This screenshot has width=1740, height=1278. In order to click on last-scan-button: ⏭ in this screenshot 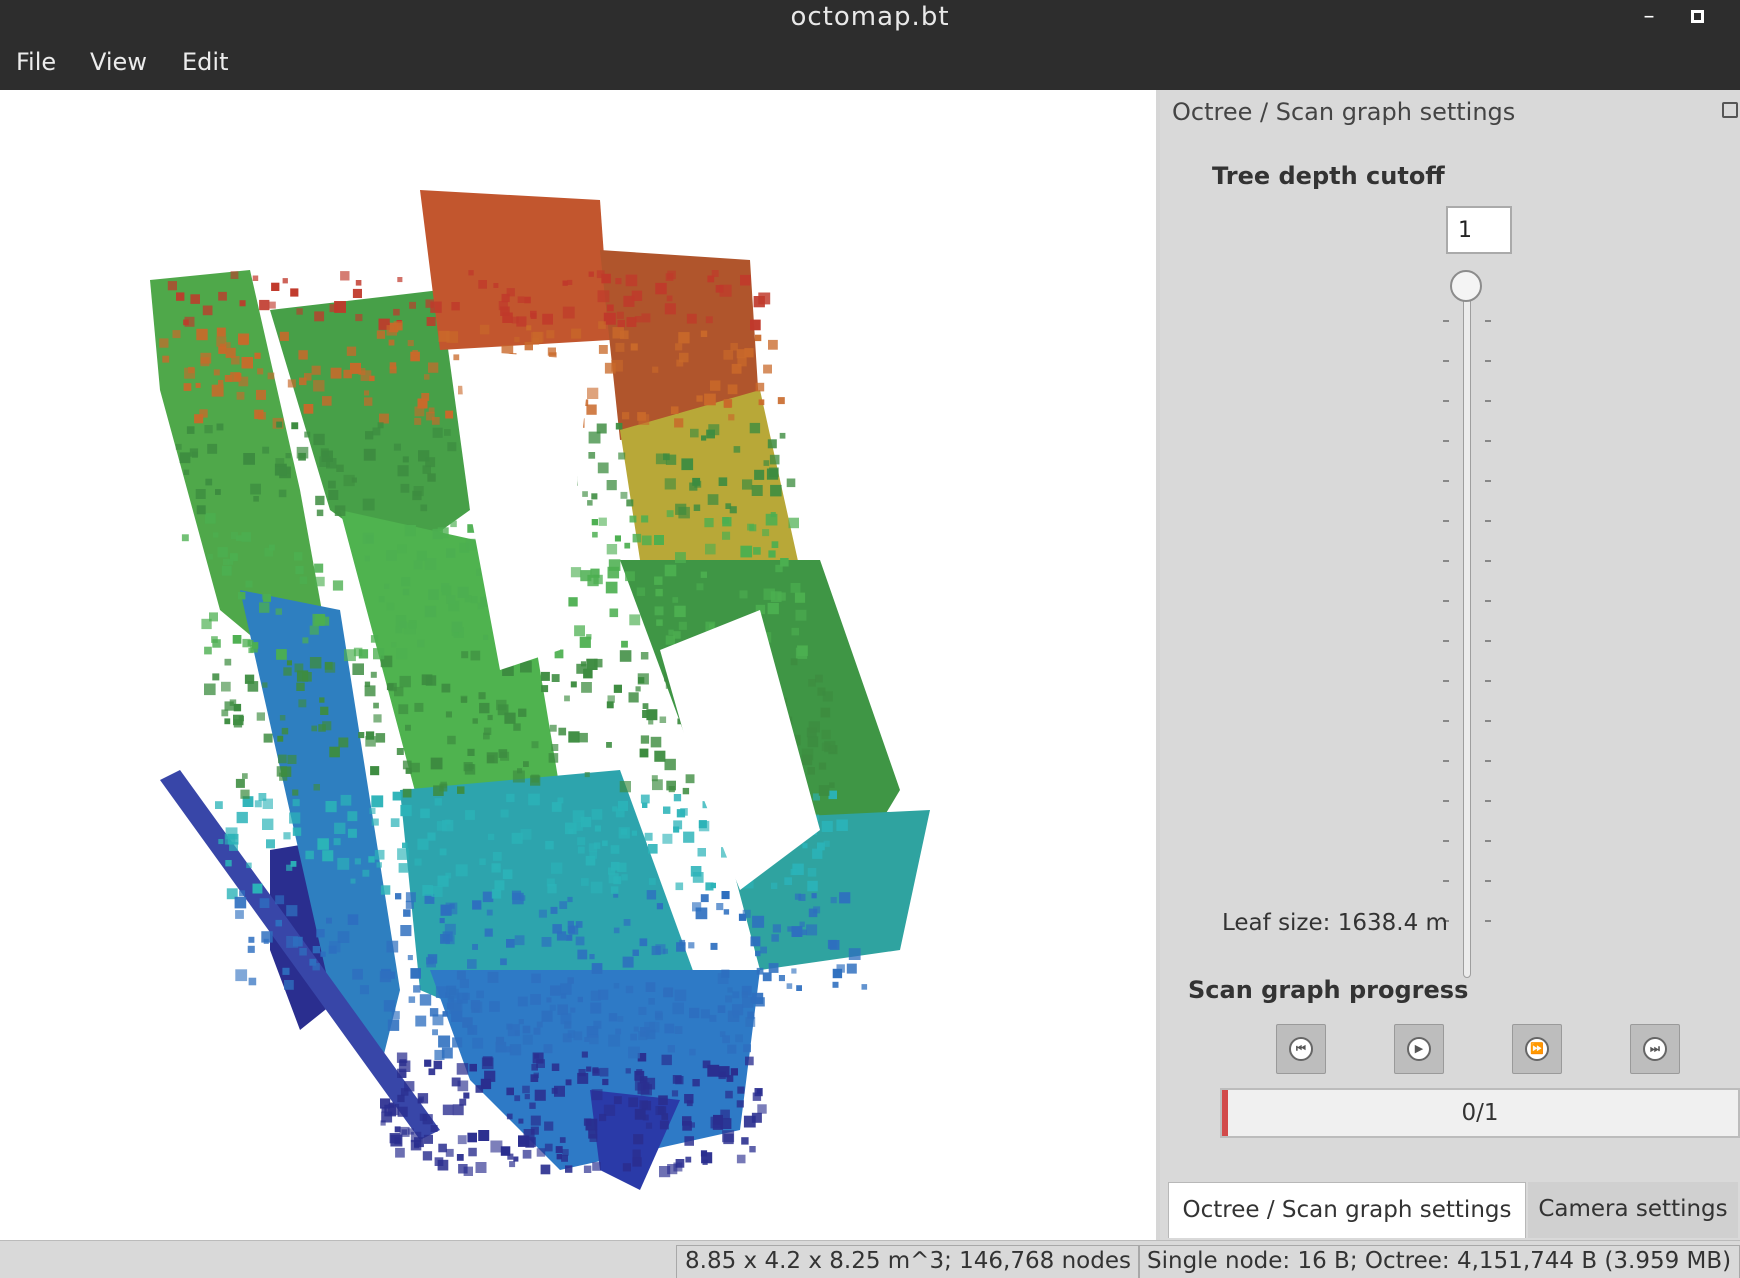, I will do `click(1655, 1049)`.